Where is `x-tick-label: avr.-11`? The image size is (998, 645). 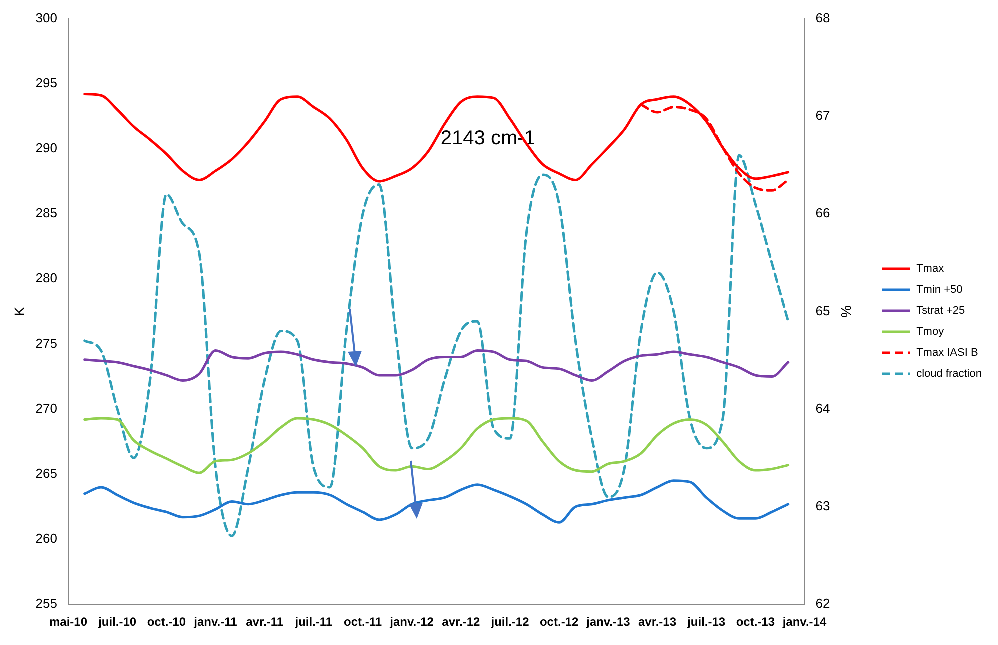
x-tick-label: avr.-11 is located at coordinates (265, 622).